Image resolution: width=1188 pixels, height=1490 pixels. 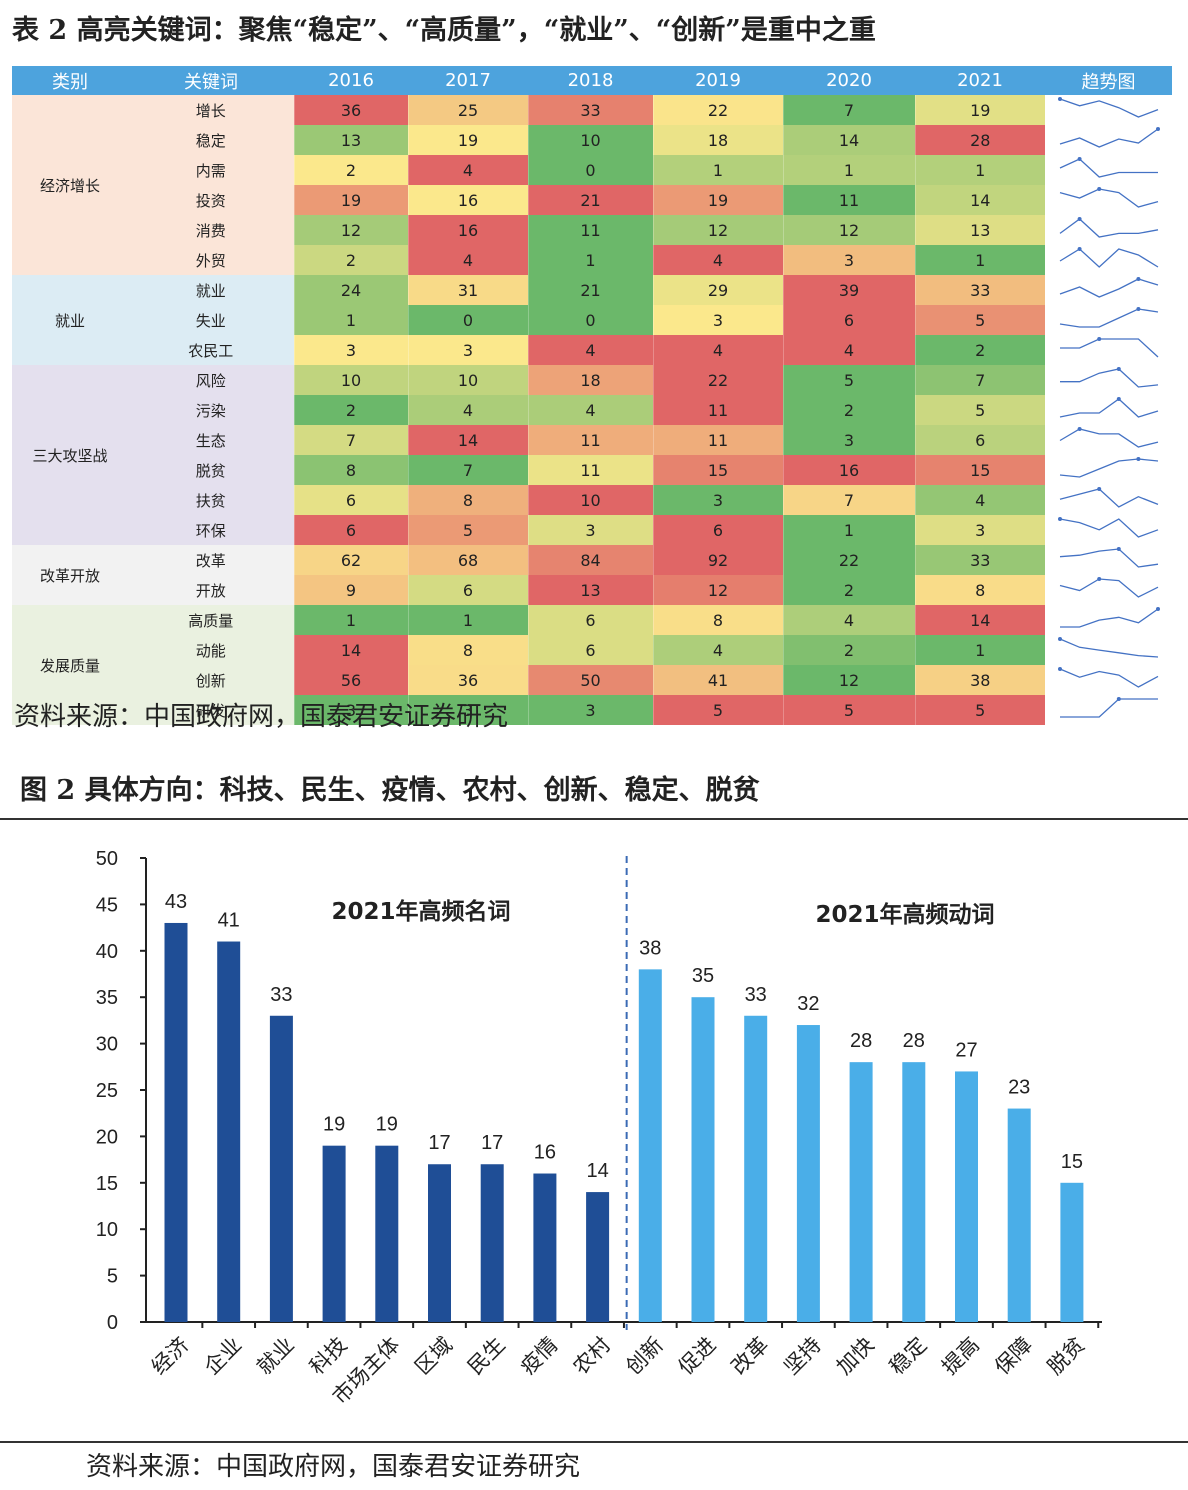 I want to click on y-tick-label: 35, so click(x=107, y=998).